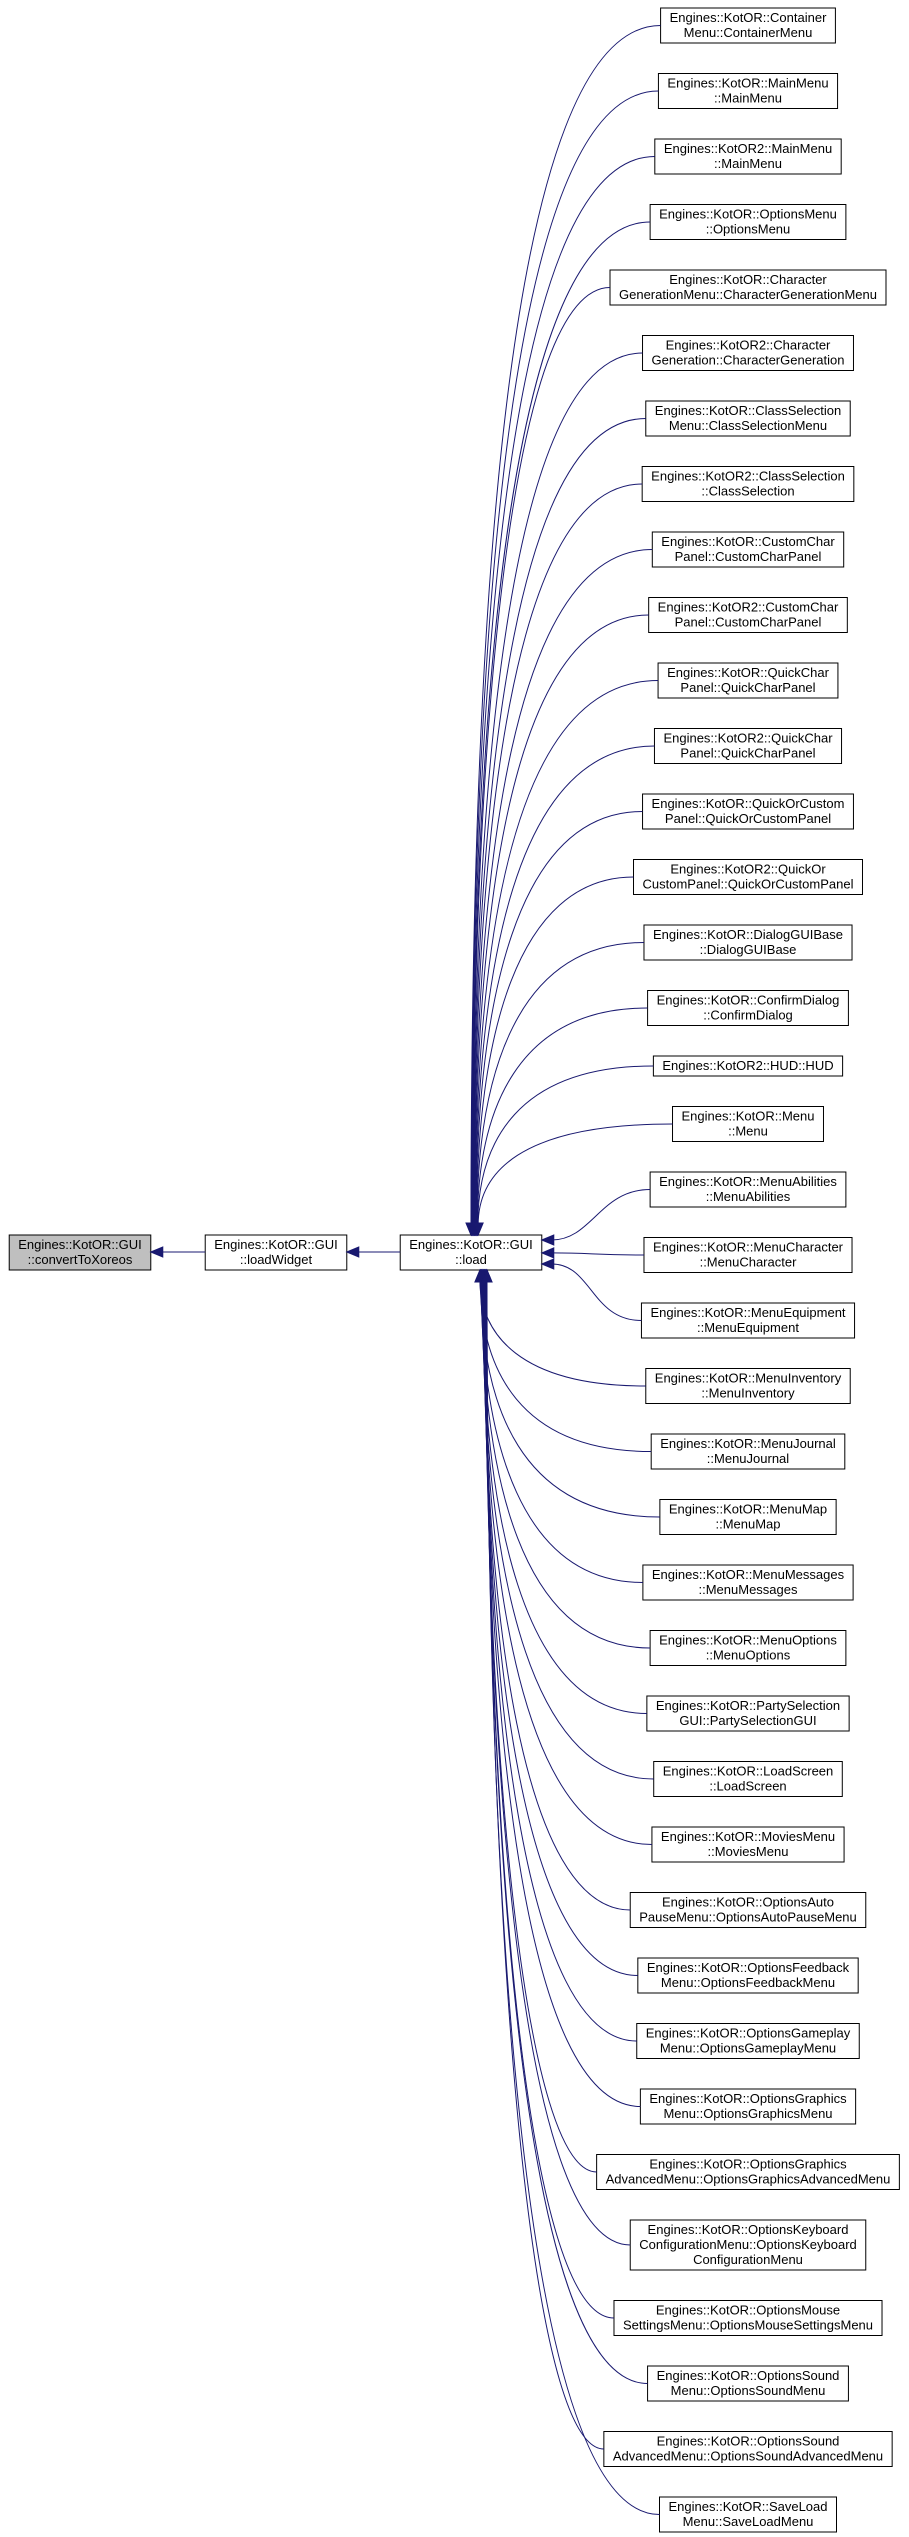 This screenshot has width=909, height=2537. Describe the element at coordinates (748, 475) in the screenshot. I see `node-label: Engines::KotOR2::ClassSelection` at that location.